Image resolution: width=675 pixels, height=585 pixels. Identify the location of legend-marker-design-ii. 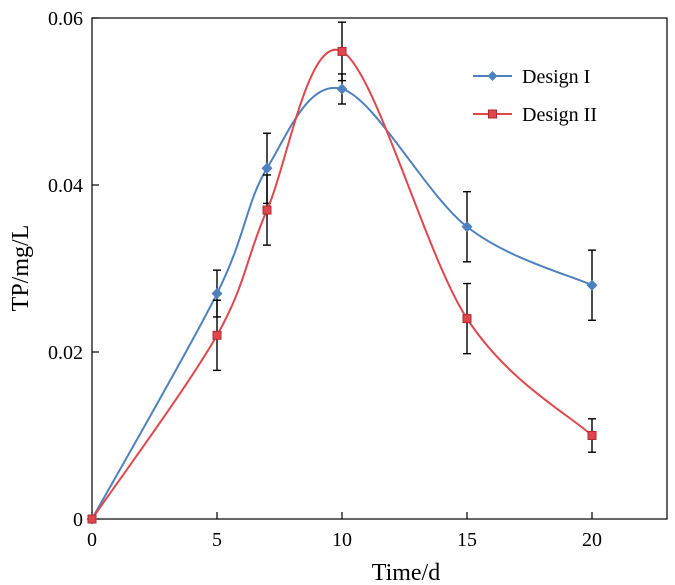
(492, 114).